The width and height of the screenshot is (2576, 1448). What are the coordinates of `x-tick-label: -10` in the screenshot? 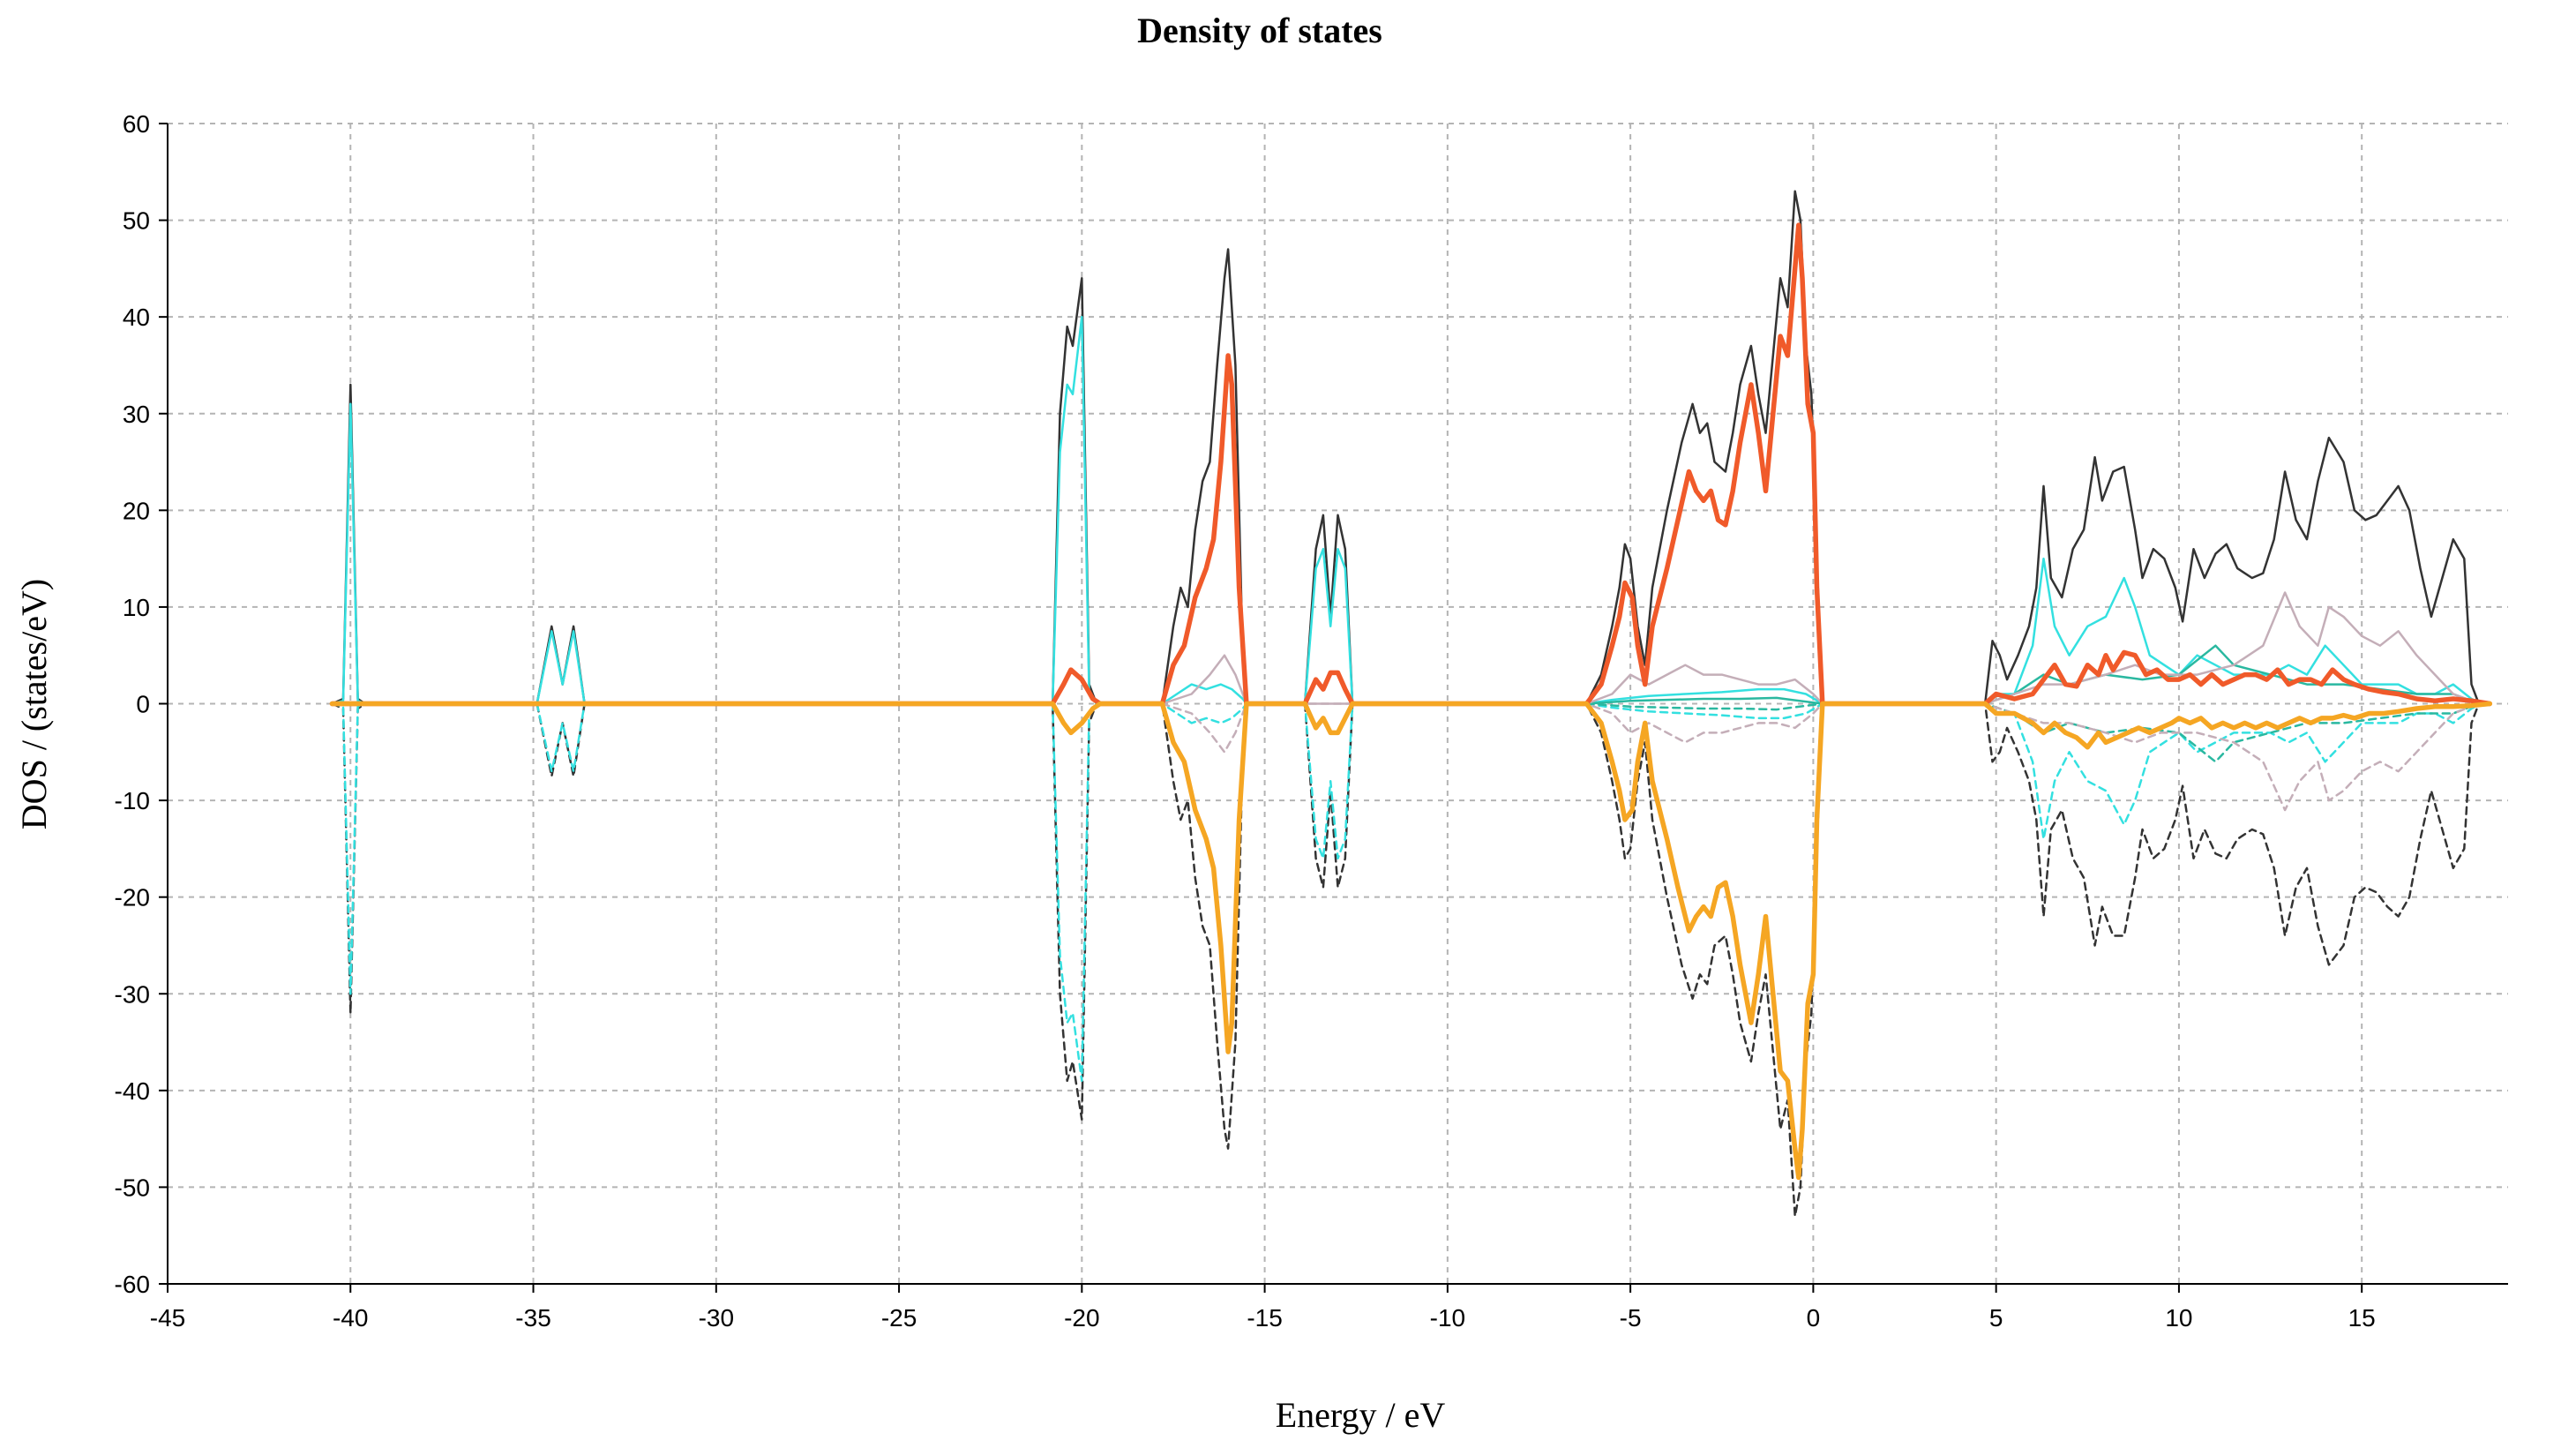 It's located at (1448, 1318).